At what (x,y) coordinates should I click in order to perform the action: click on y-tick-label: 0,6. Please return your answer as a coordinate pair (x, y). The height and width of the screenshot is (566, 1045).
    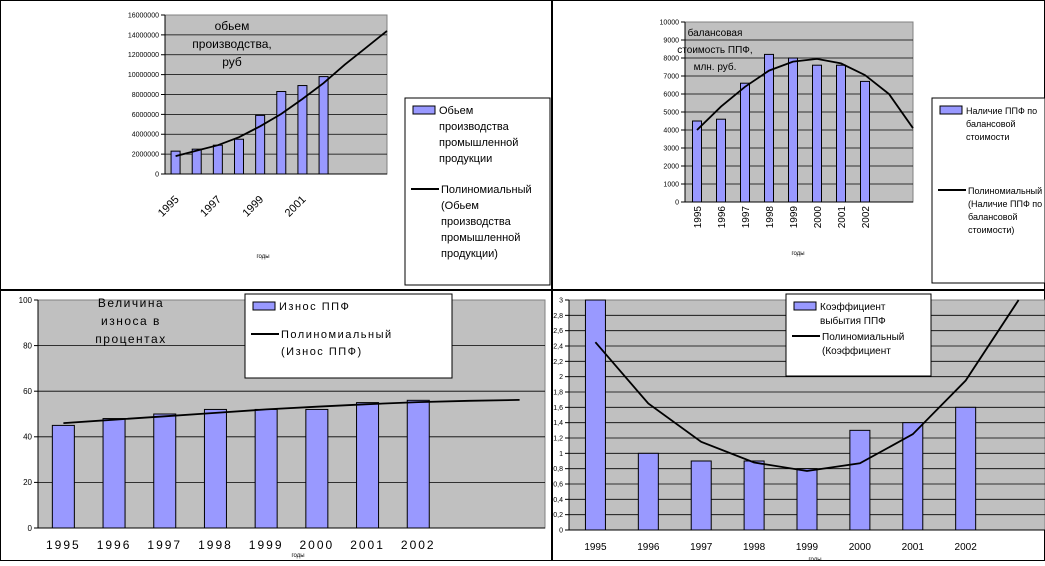
    Looking at the image, I should click on (558, 484).